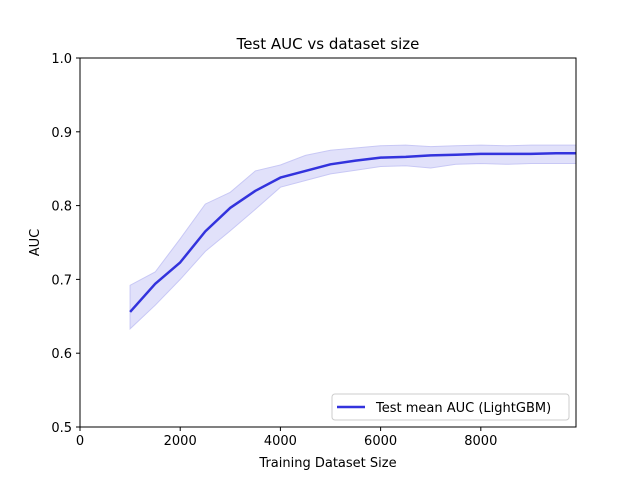 The height and width of the screenshot is (480, 640). Describe the element at coordinates (328, 44) in the screenshot. I see `chart-title: Test AUC vs dataset size` at that location.